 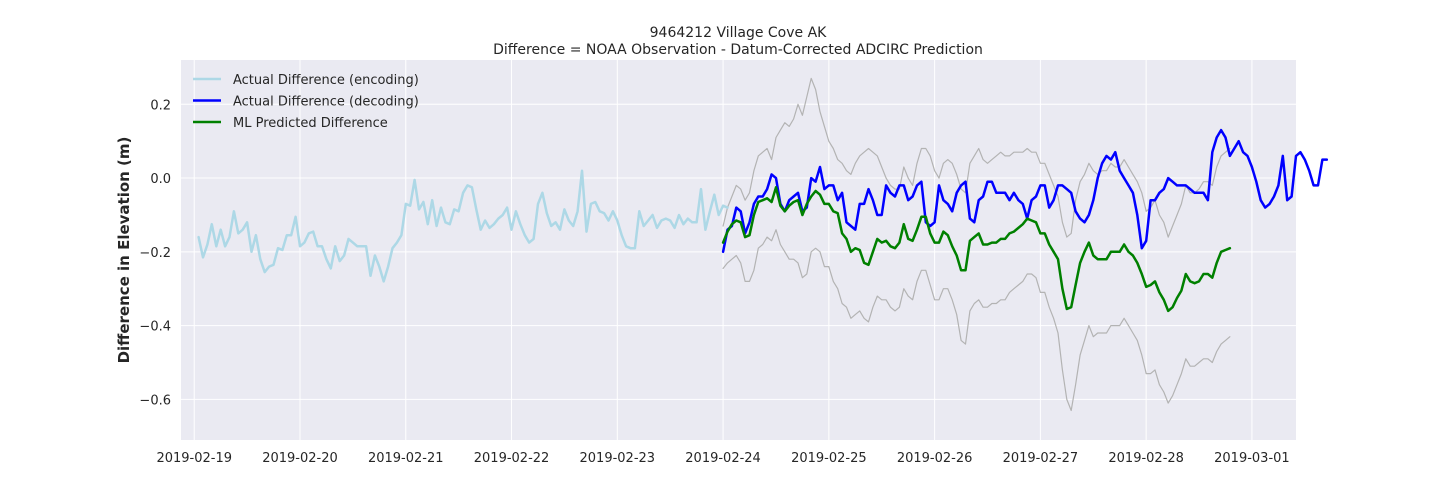 I want to click on x-tick-label: 2019-03-01, so click(x=1252, y=458).